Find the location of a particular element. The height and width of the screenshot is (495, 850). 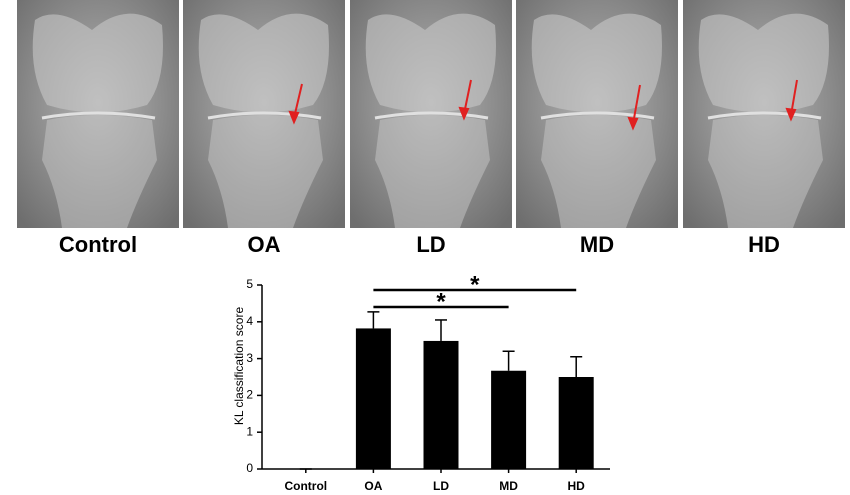

panel-label: LD is located at coordinates (430, 244).